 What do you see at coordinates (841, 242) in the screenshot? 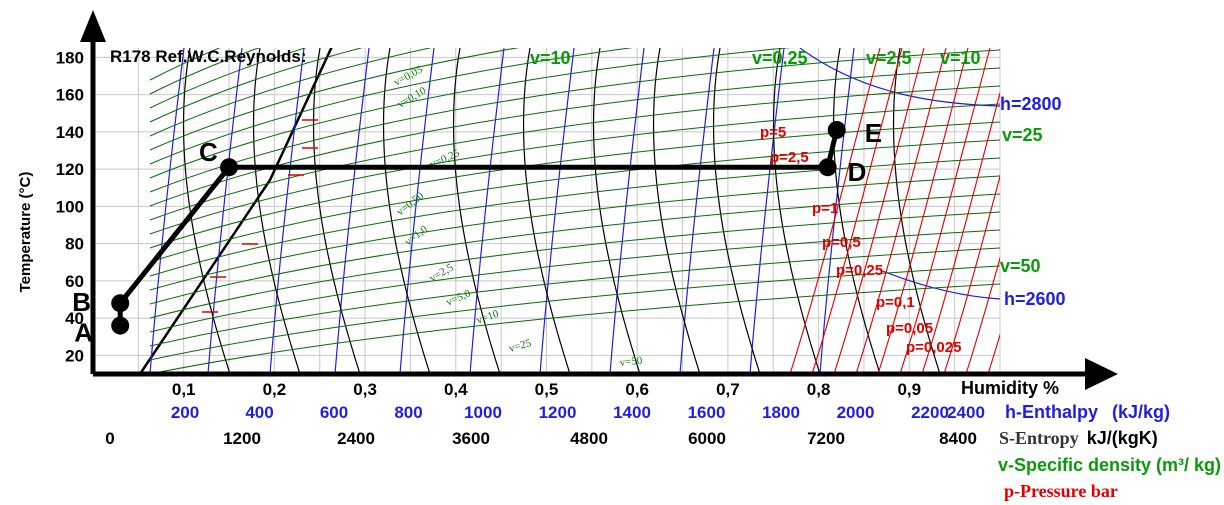
I see `pressure-label: p=0,5` at bounding box center [841, 242].